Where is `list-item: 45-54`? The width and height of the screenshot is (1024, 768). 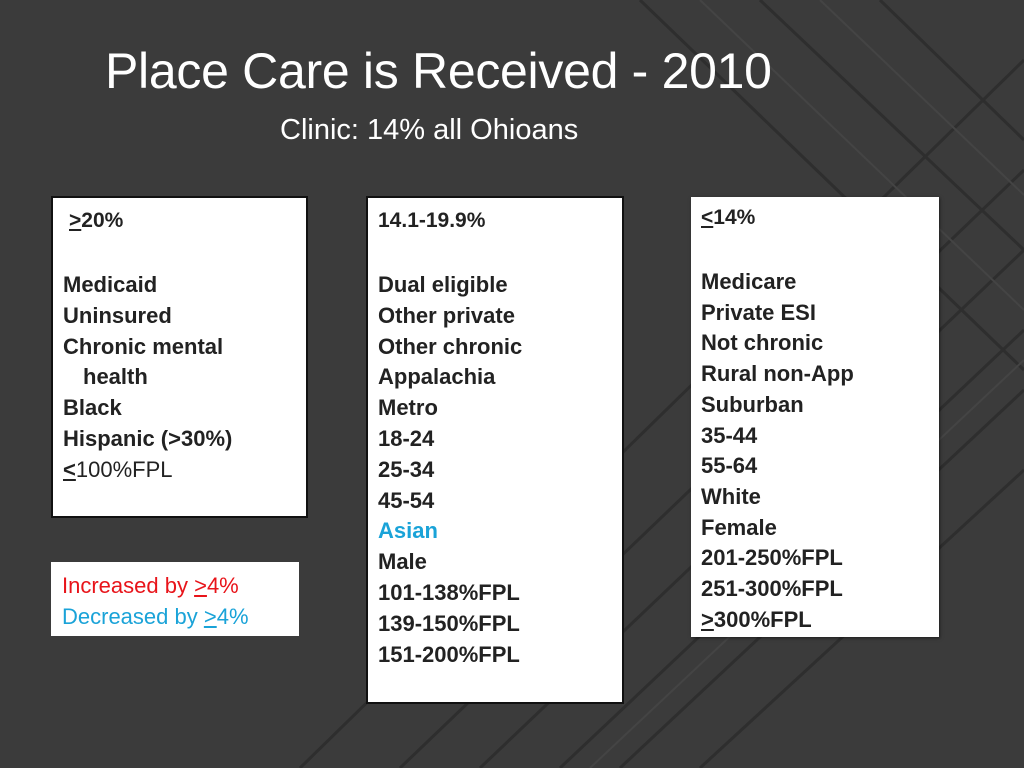
list-item: 45-54 is located at coordinates (406, 500).